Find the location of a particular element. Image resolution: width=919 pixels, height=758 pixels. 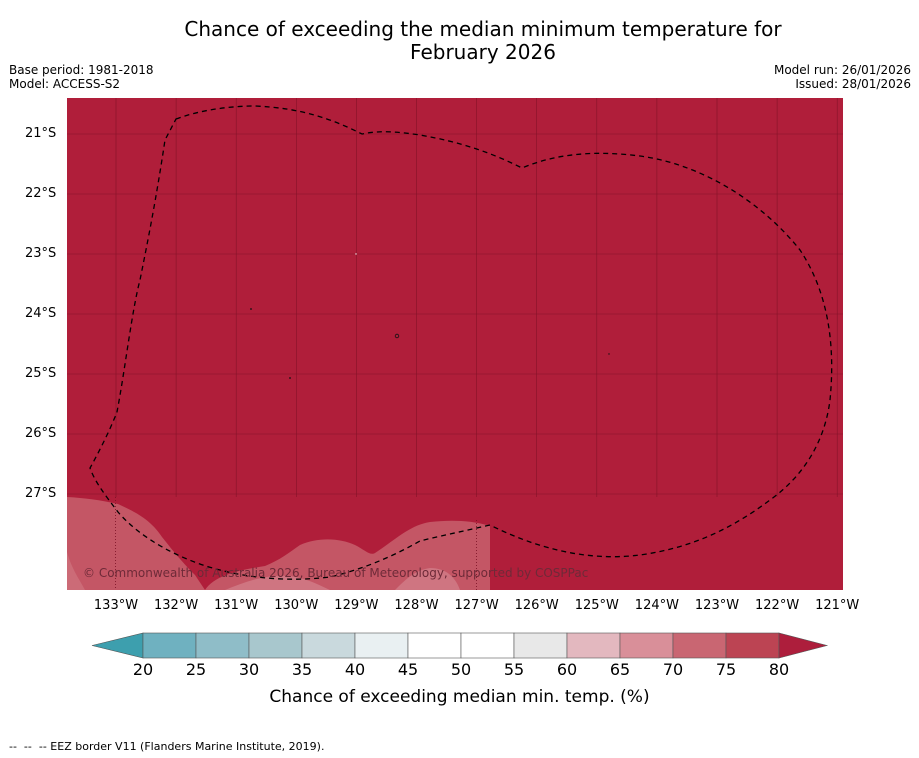

latitude-label: 21°S is located at coordinates (41, 133).